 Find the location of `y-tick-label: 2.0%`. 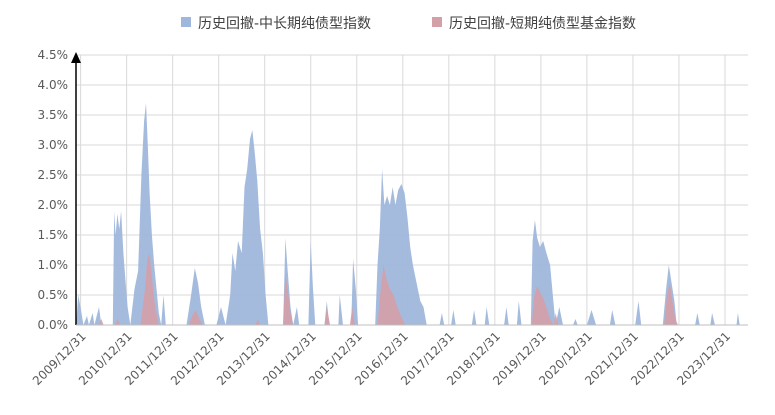

y-tick-label: 2.0% is located at coordinates (53, 205).